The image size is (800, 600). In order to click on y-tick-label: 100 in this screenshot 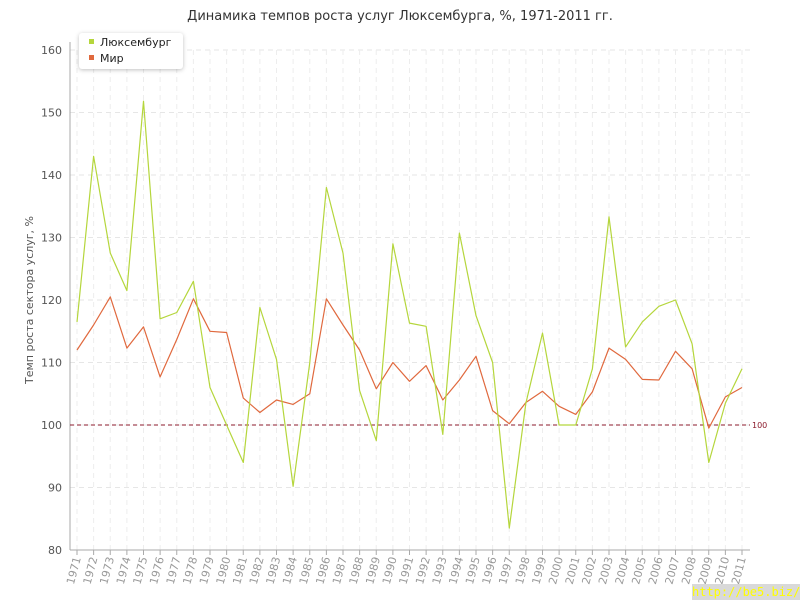, I will do `click(51, 425)`.